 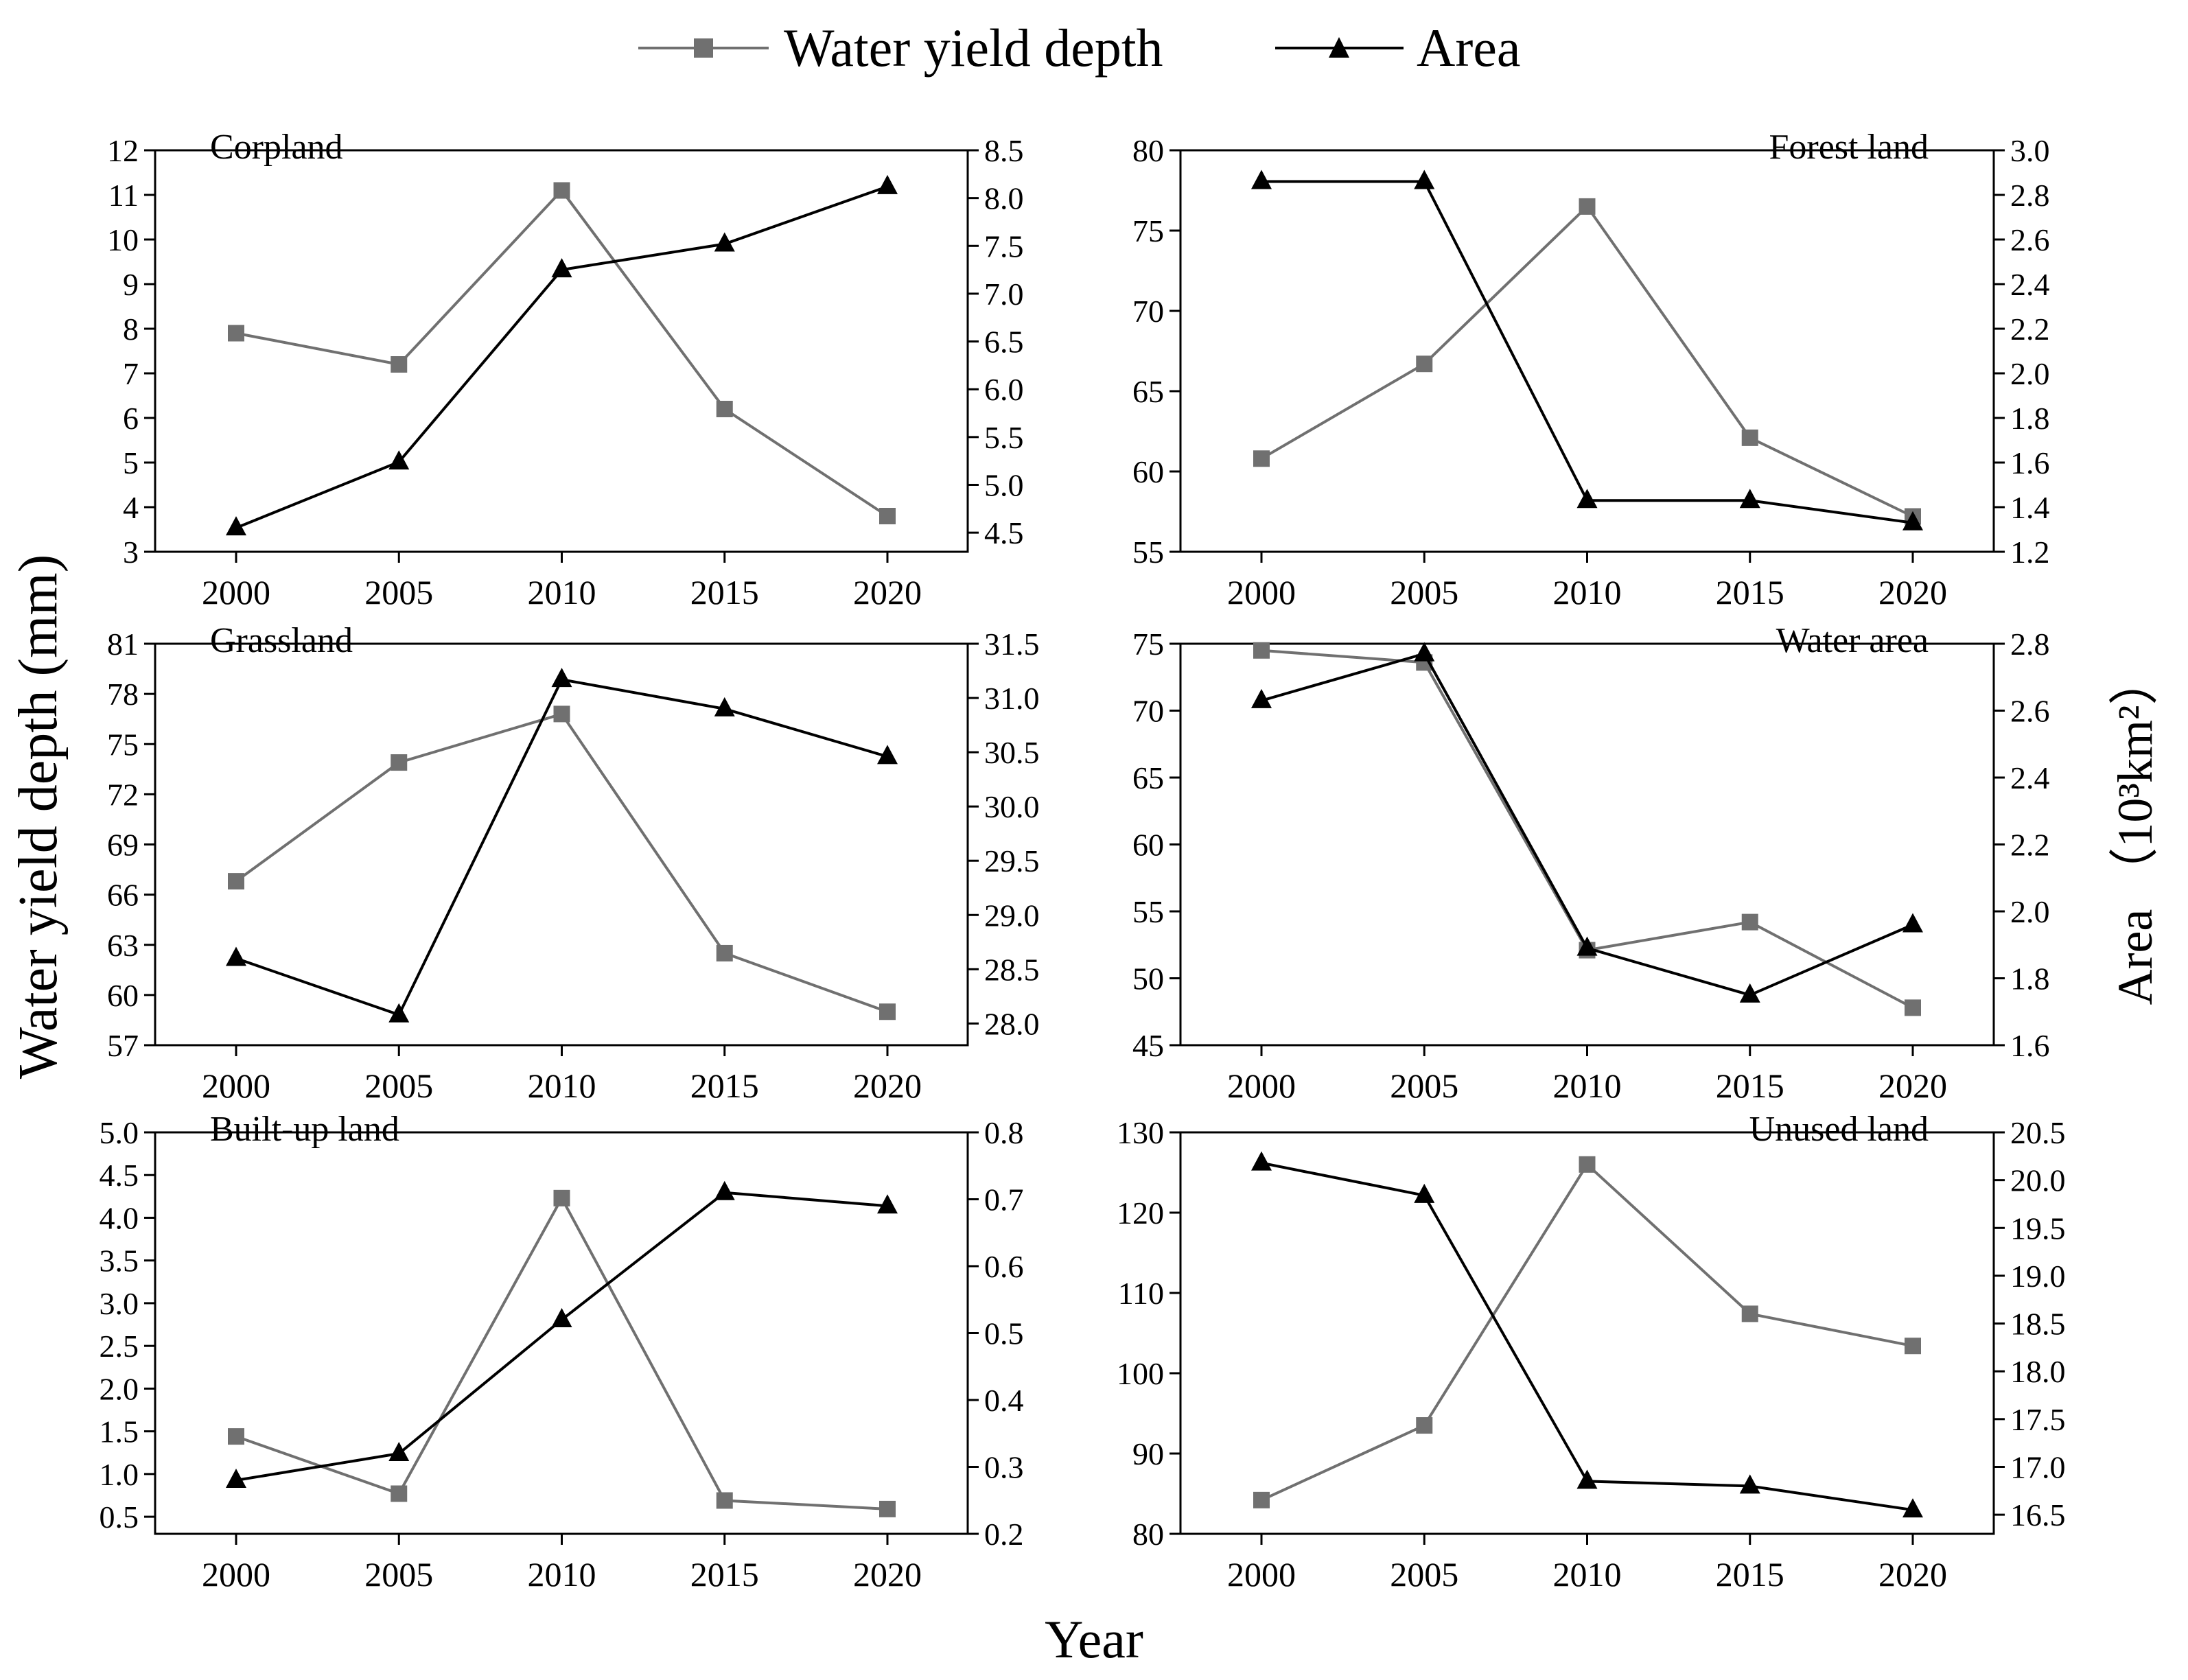 What do you see at coordinates (2030, 150) in the screenshot?
I see `y-right-tick-label: 3.0` at bounding box center [2030, 150].